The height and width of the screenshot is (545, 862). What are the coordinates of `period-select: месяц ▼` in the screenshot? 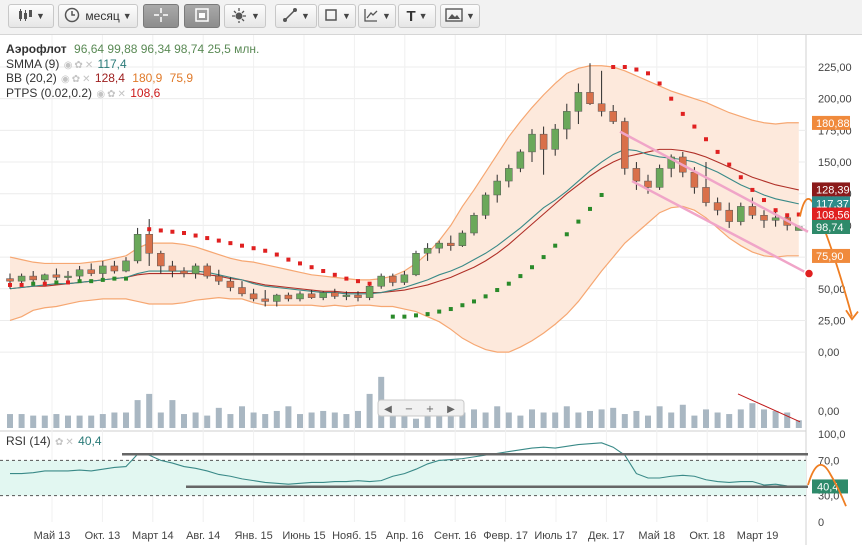 It's located at (98, 16).